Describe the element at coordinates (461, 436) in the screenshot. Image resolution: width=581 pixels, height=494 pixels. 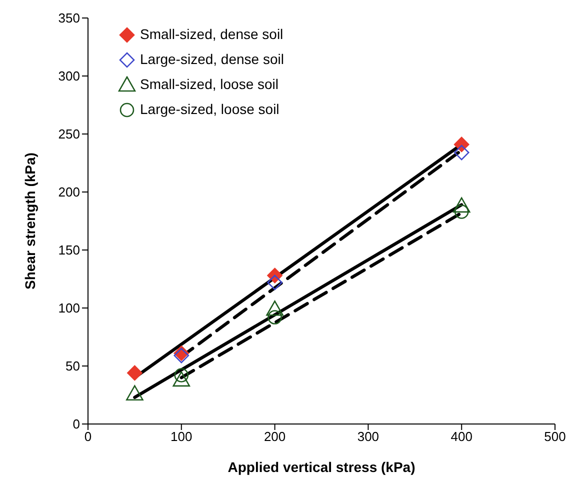
I see `x-tick-label: 400` at that location.